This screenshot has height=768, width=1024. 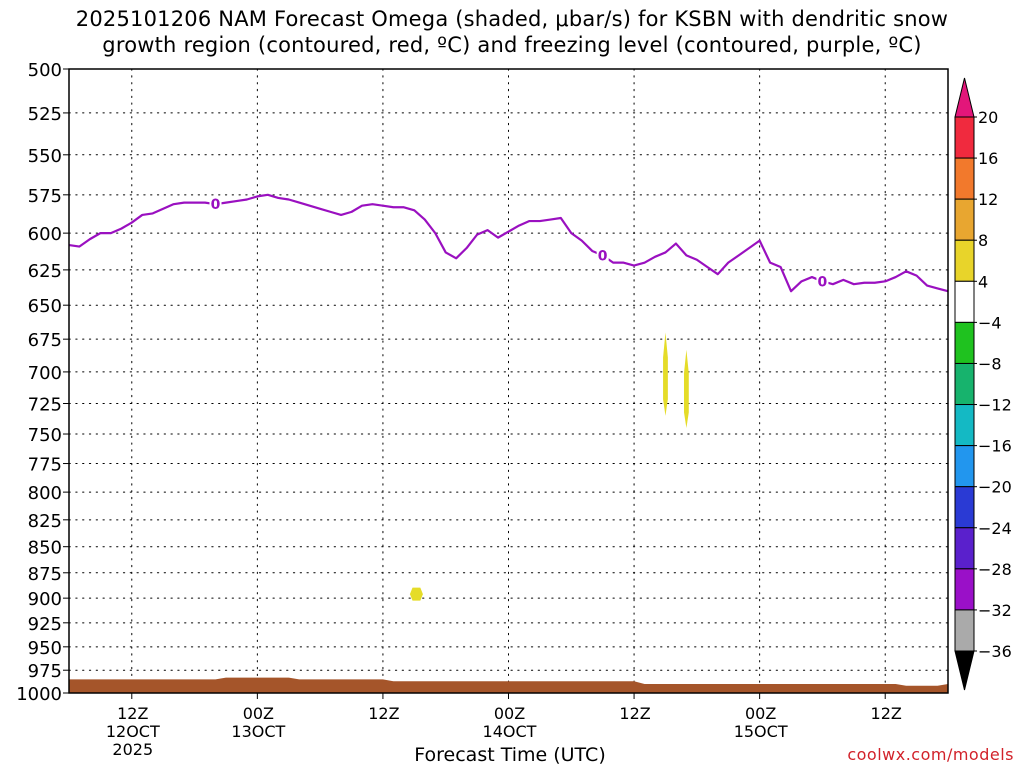 What do you see at coordinates (45, 196) in the screenshot?
I see `y-tick-label: 575` at bounding box center [45, 196].